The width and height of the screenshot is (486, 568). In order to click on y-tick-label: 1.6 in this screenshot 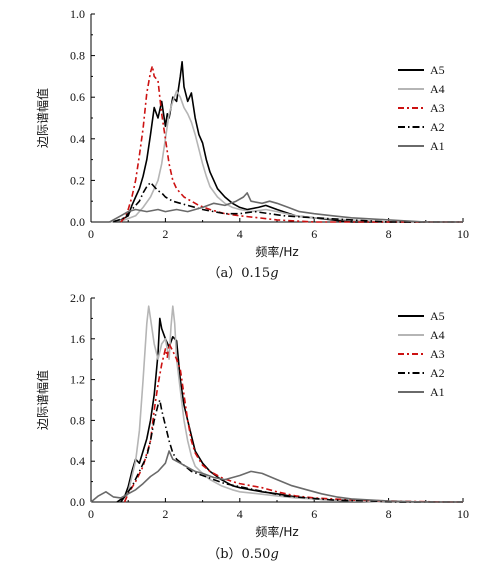, I will do `click(77, 339)`.